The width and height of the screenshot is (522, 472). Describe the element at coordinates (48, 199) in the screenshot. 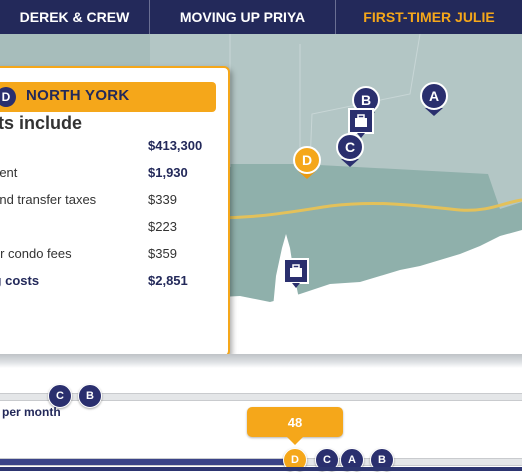

I see `cost-label: s and transfer taxes` at that location.